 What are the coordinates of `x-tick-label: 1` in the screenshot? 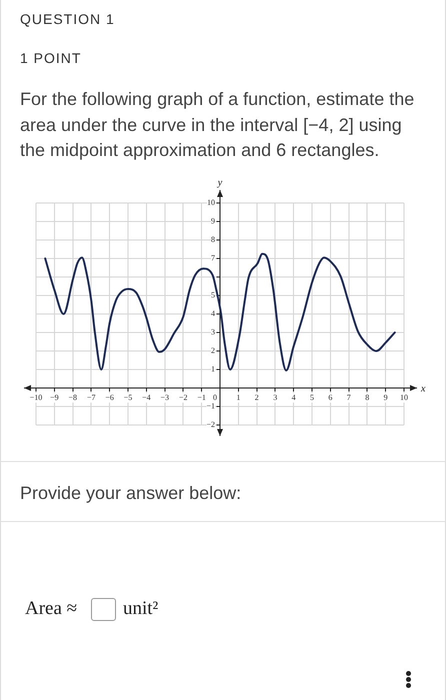 It's located at (238, 397).